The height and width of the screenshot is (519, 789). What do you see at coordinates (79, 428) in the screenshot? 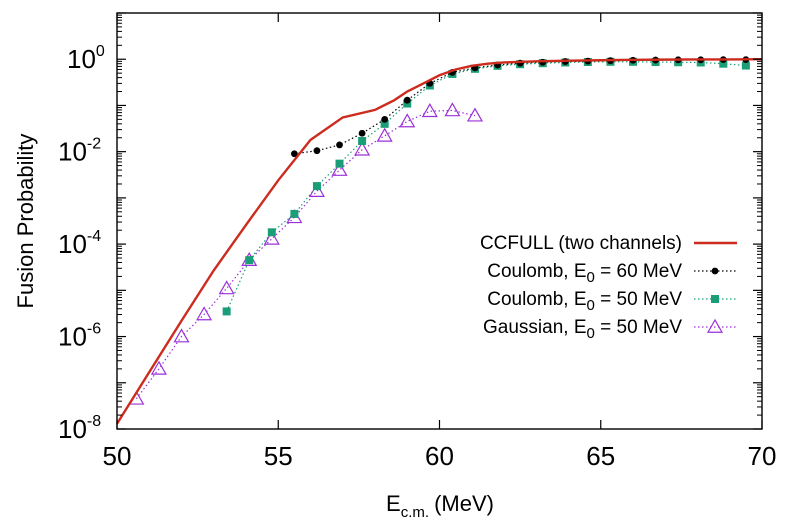
I see `y-tick-label: 10⁻⁸` at bounding box center [79, 428].